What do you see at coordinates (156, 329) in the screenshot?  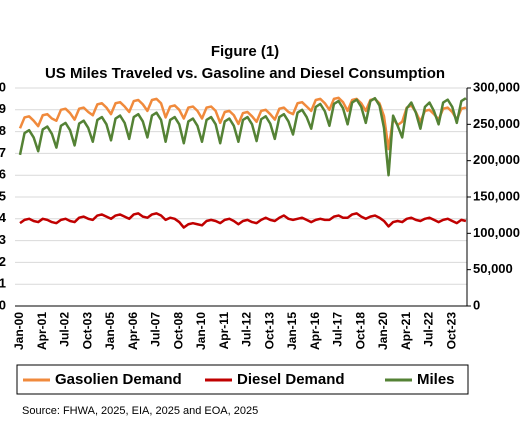 I see `x-tick-label: Jul-07` at bounding box center [156, 329].